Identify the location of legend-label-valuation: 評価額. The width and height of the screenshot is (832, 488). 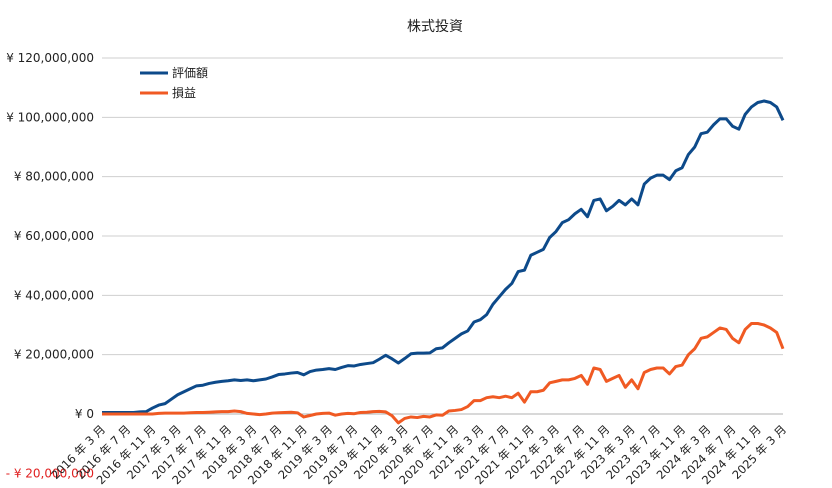
(190, 72).